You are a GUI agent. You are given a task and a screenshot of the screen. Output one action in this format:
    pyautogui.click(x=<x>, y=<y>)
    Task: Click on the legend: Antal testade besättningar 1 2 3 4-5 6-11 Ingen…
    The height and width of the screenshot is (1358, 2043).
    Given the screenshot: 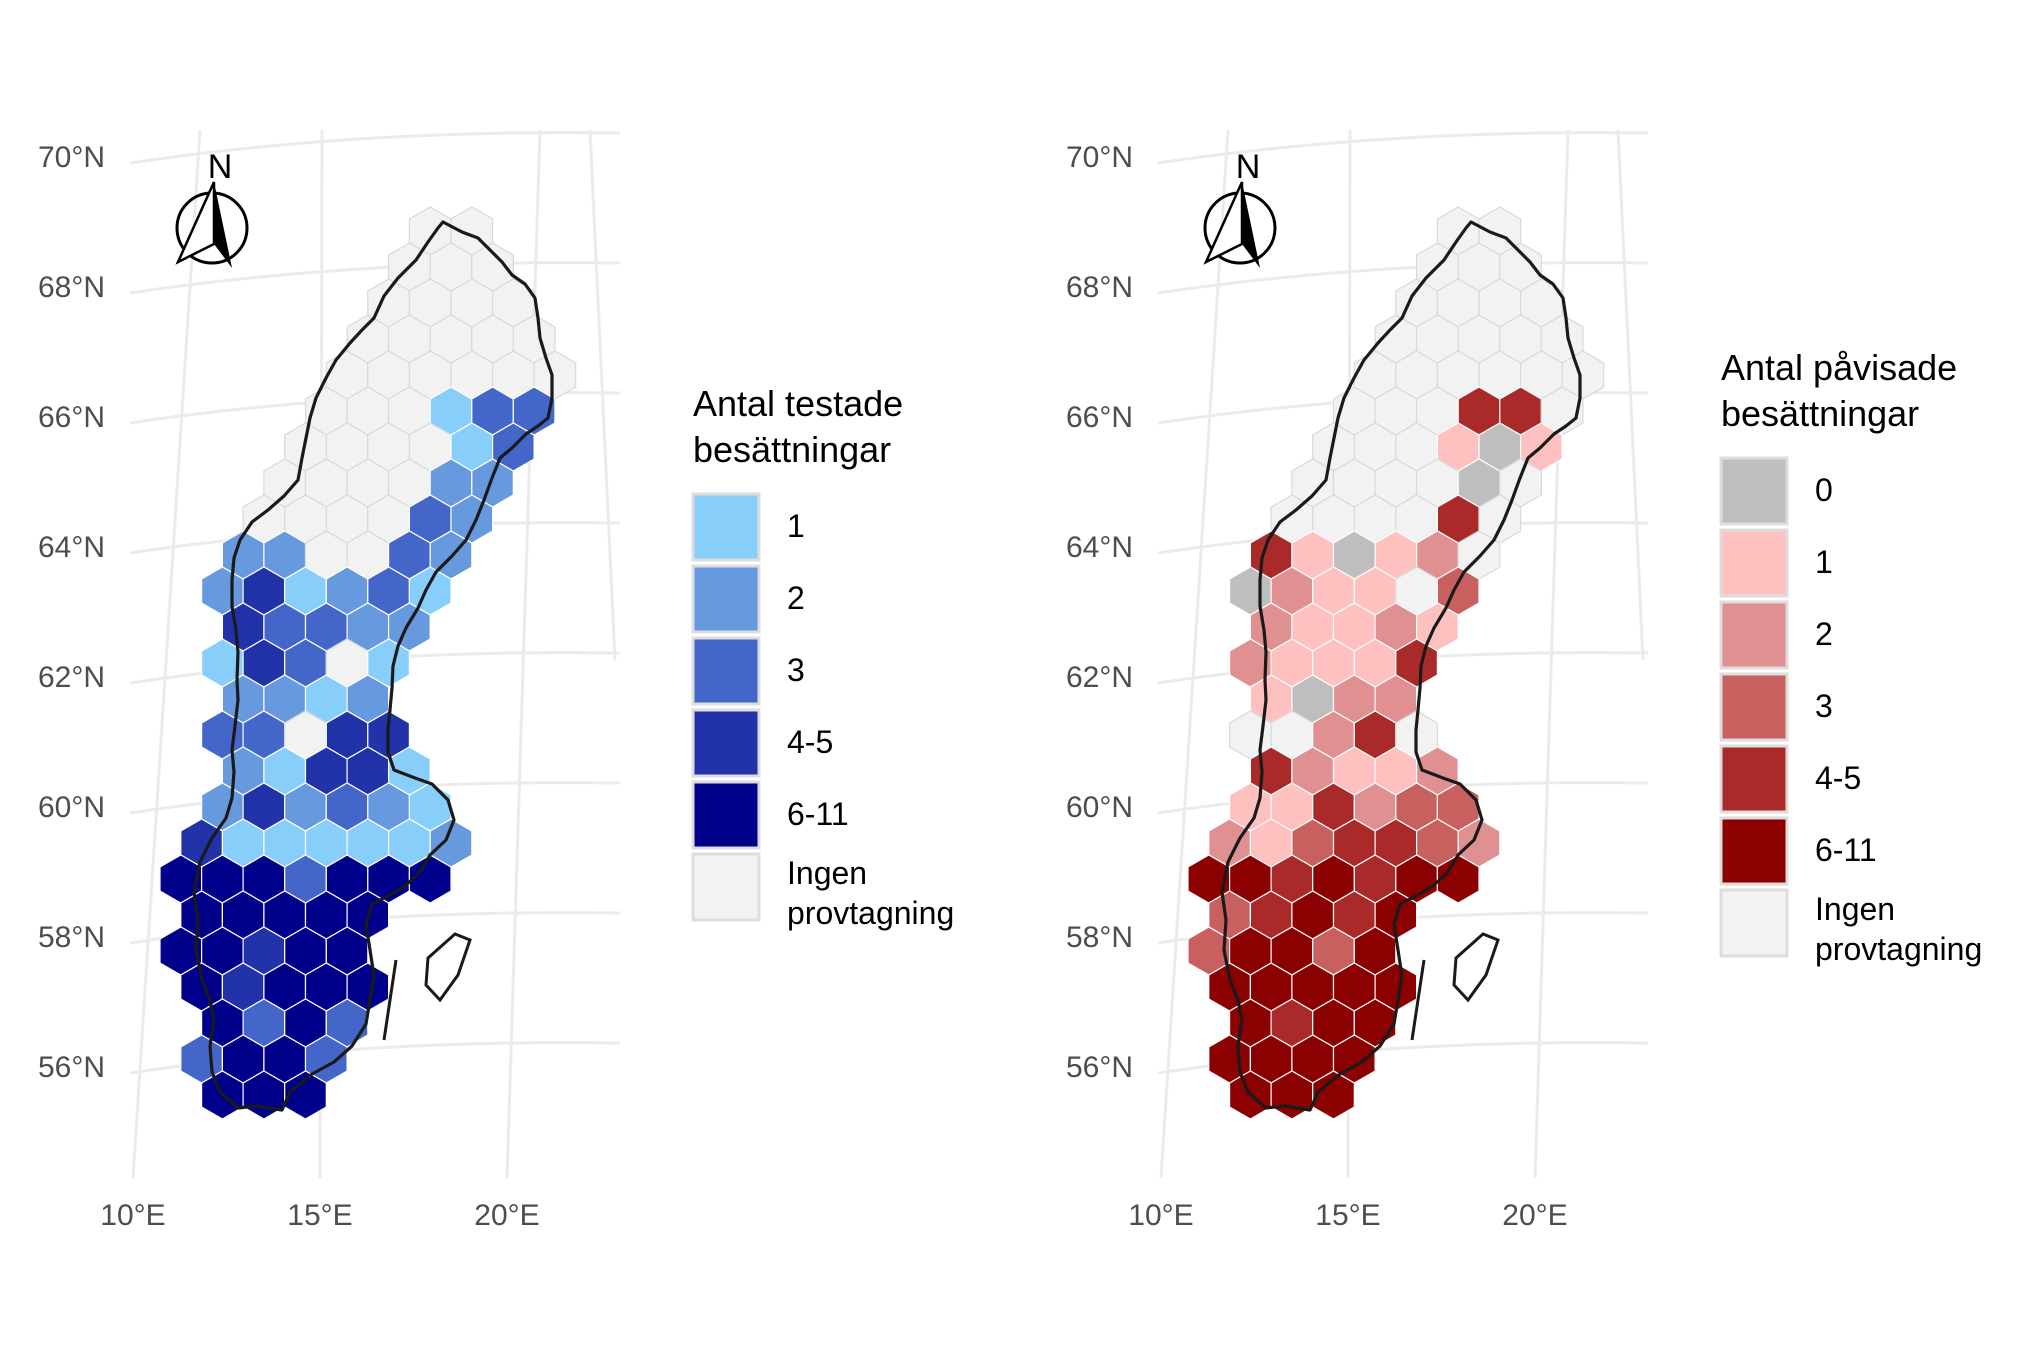 What is the action you would take?
    pyautogui.click(x=822, y=657)
    